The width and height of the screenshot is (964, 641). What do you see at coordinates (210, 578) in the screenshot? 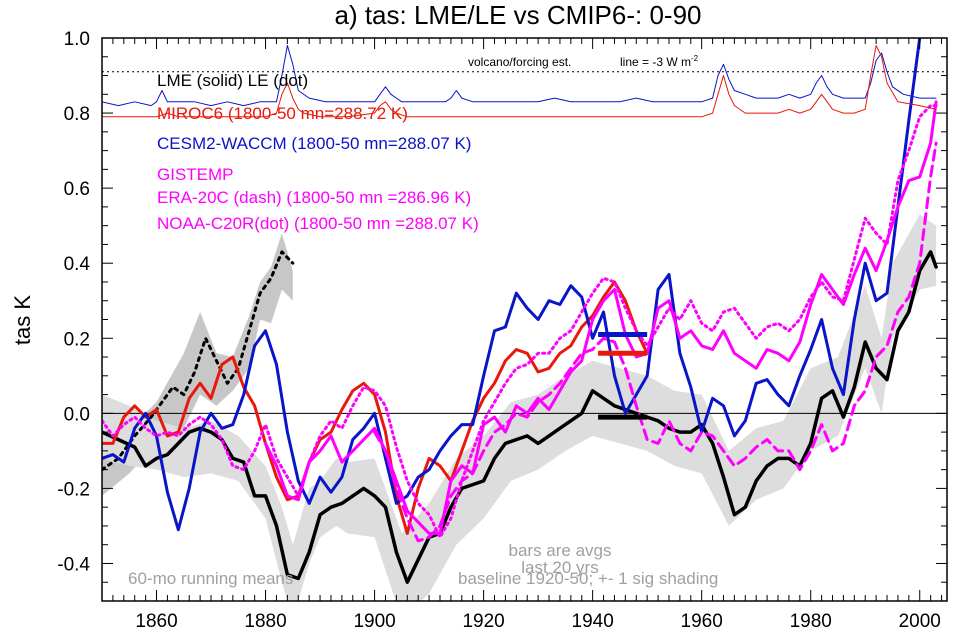
I see `running-means-note: 60-mo running means` at bounding box center [210, 578].